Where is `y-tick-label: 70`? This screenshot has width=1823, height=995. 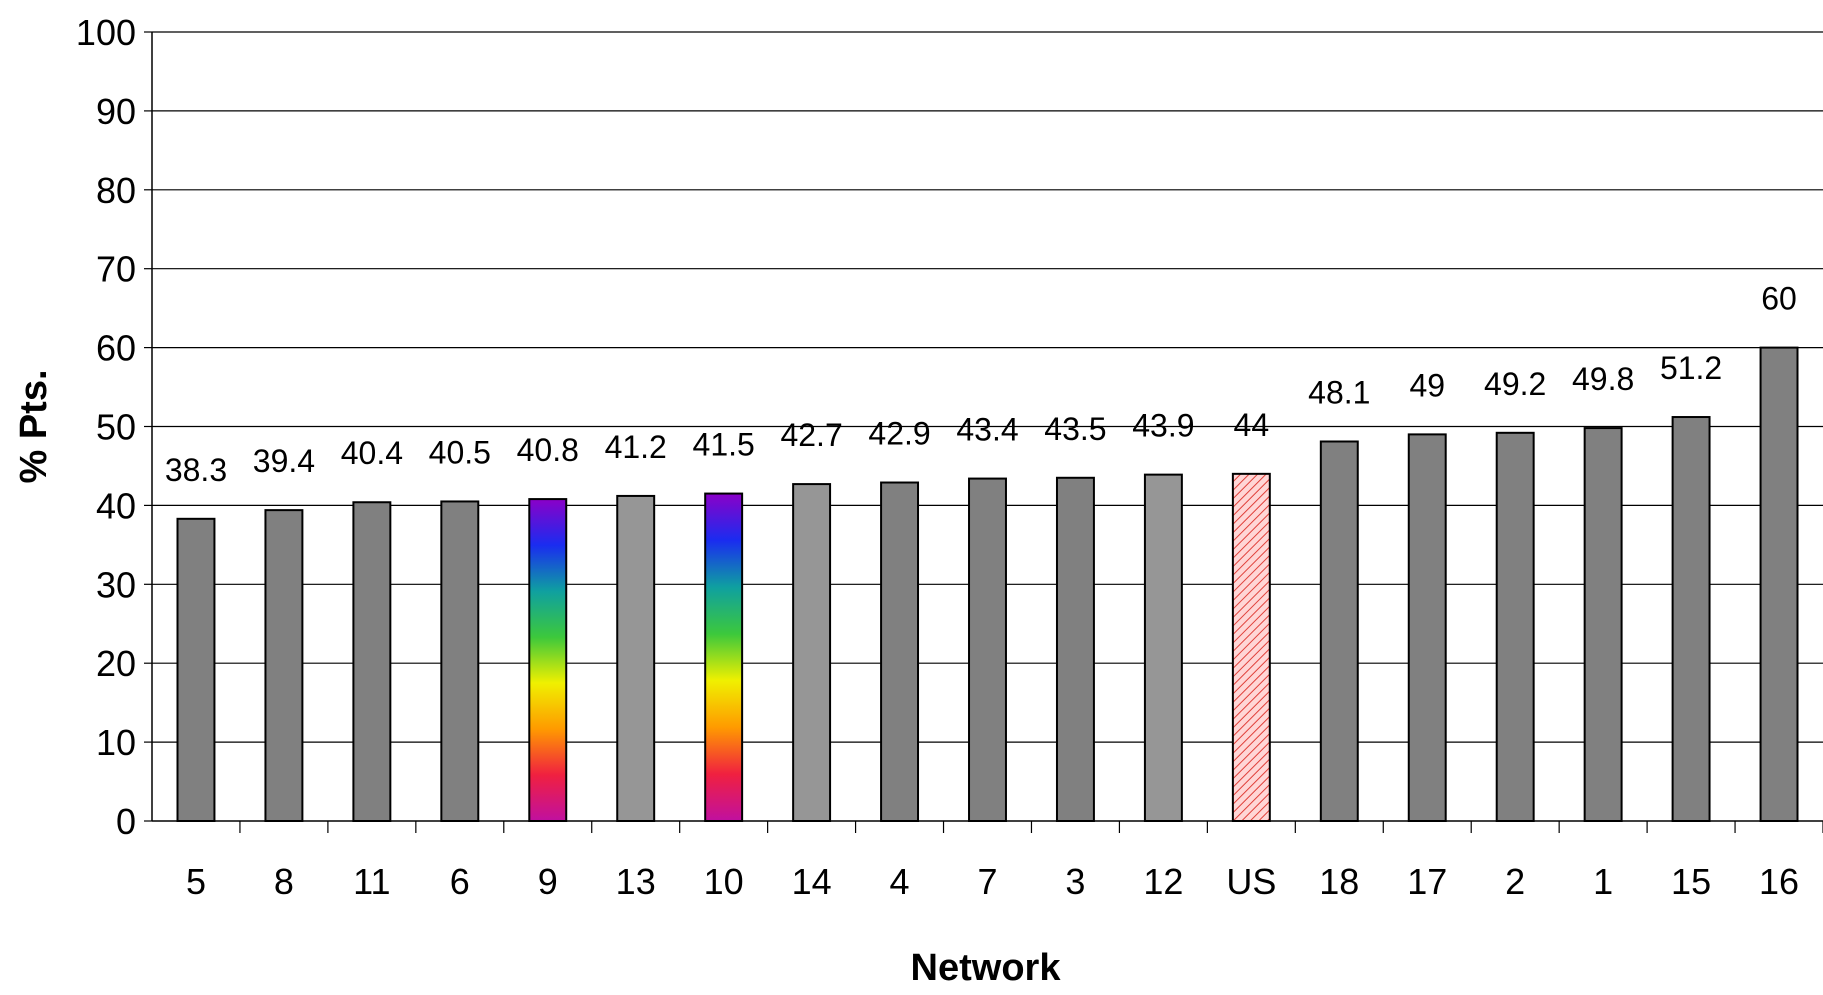
y-tick-label: 70 is located at coordinates (116, 269).